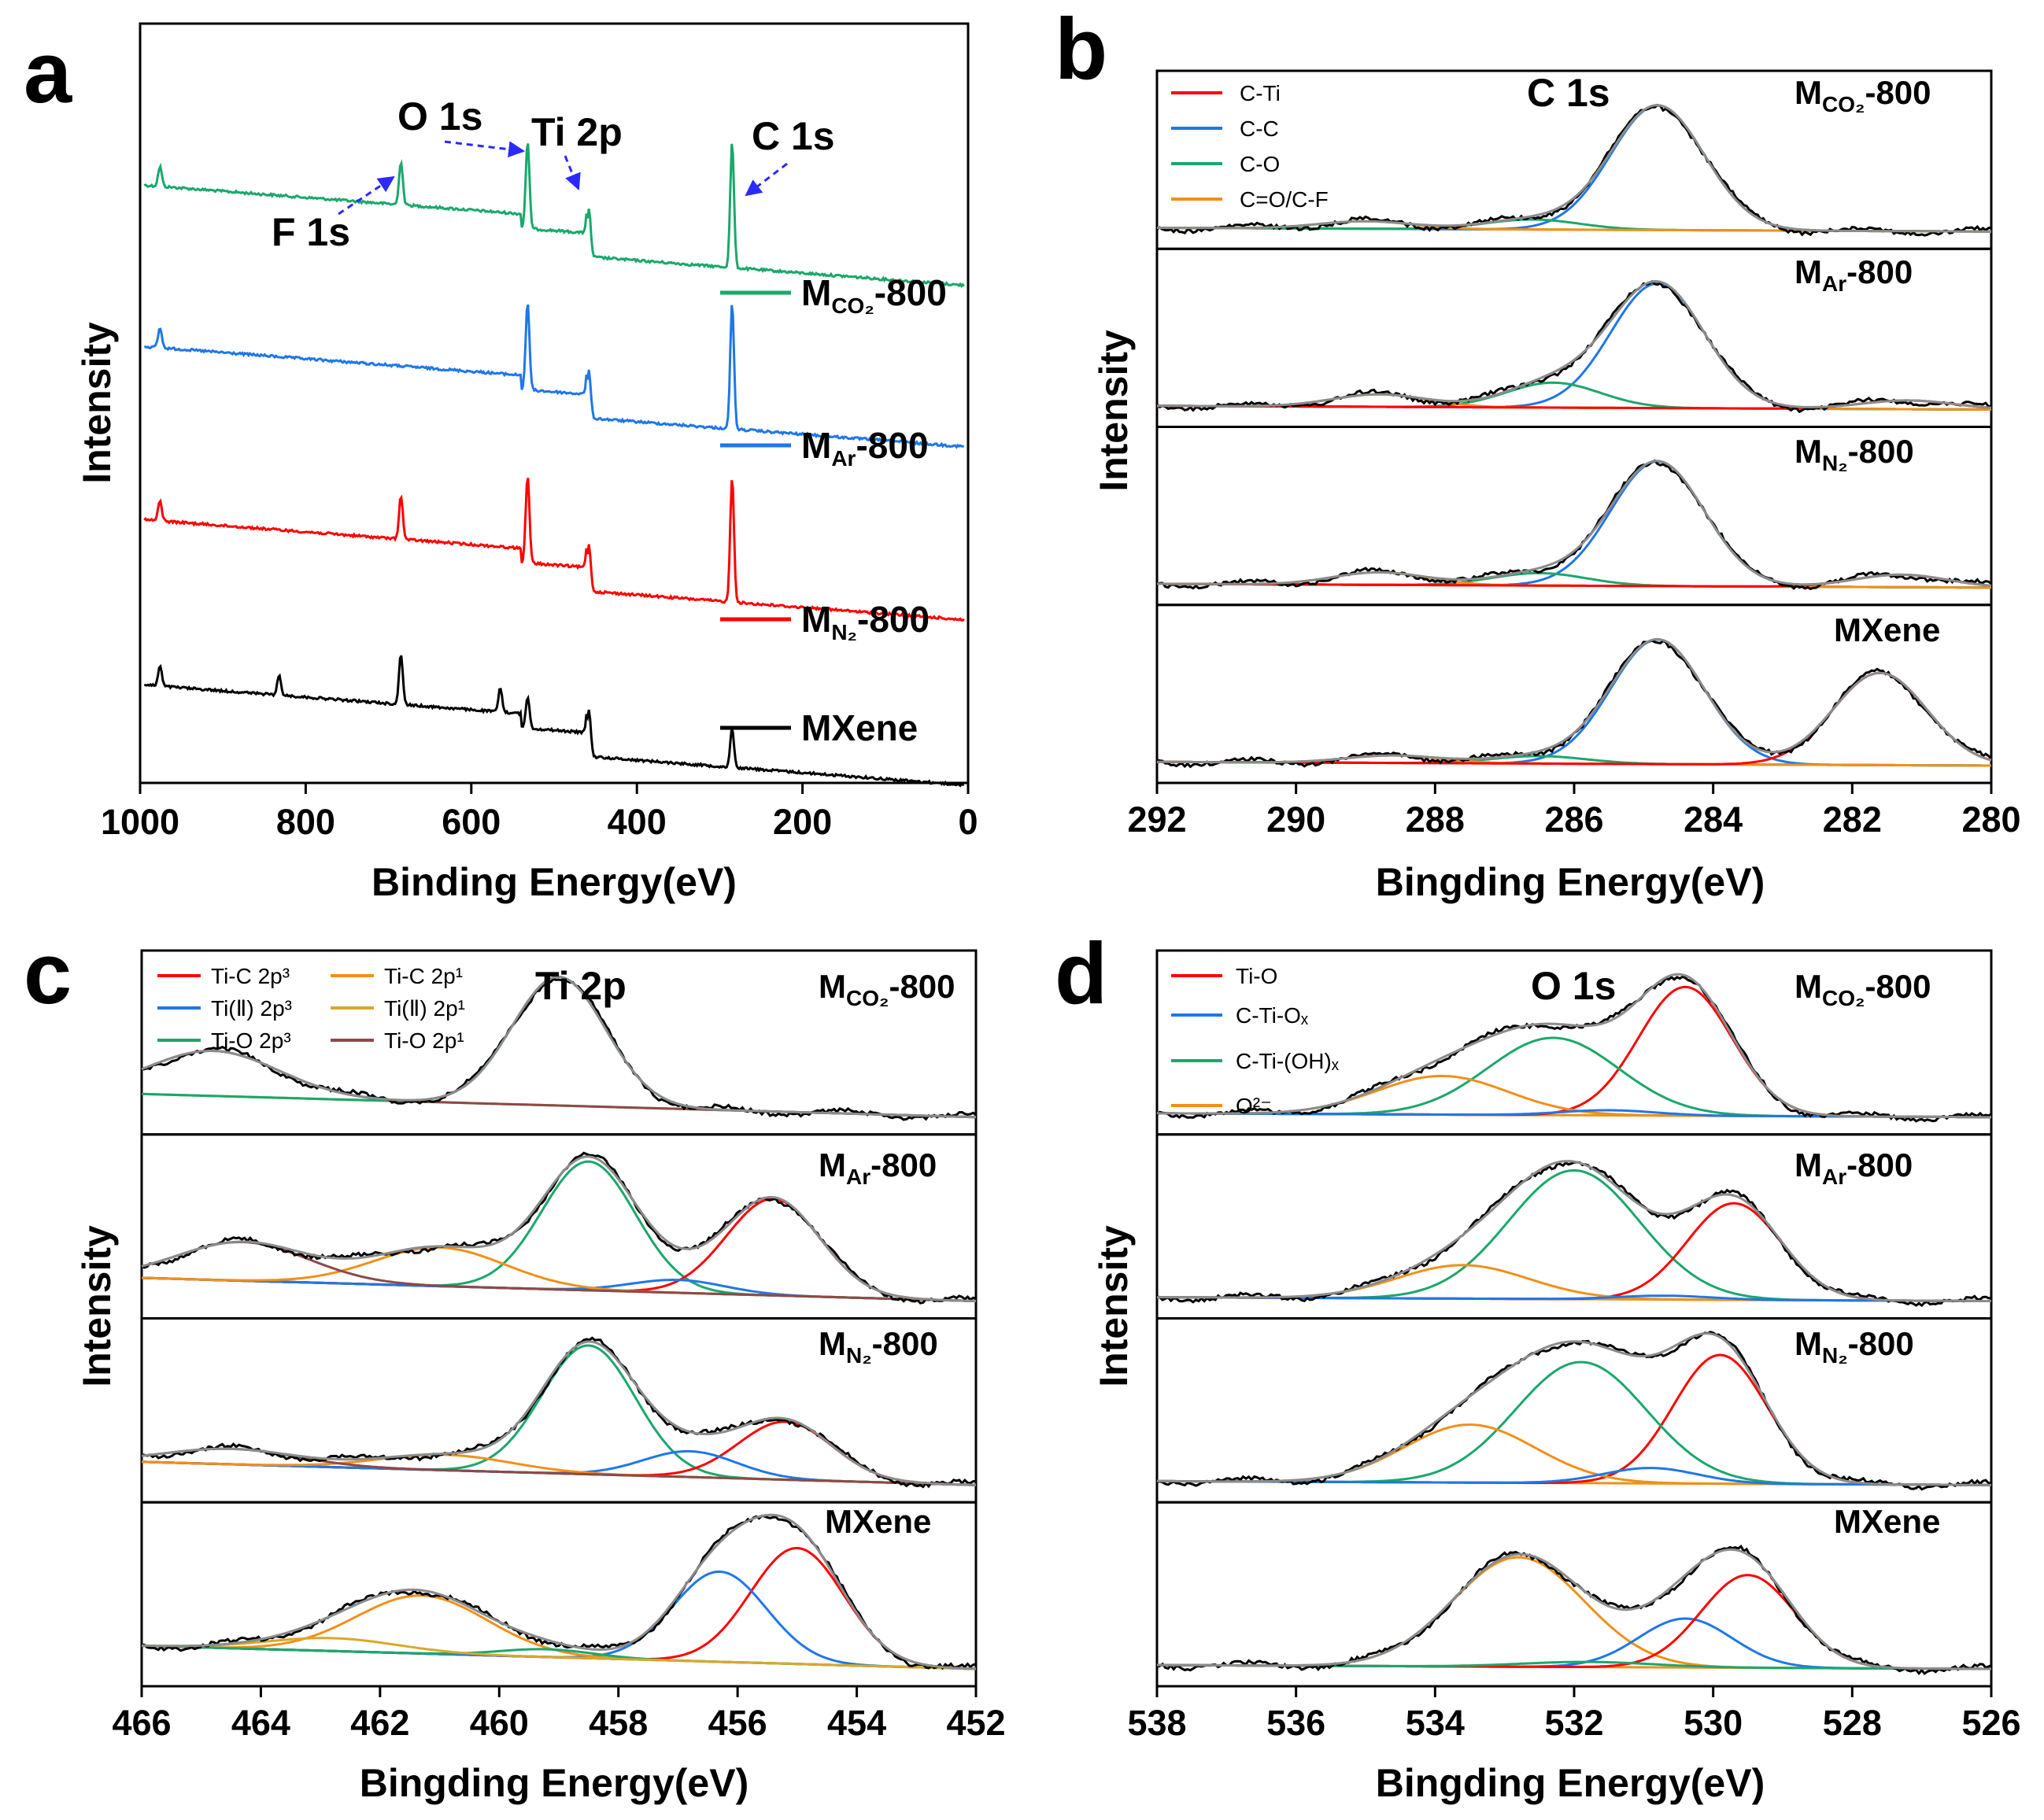  What do you see at coordinates (879, 1346) in the screenshot?
I see `panel-c-sample-n2: MN₂-800` at bounding box center [879, 1346].